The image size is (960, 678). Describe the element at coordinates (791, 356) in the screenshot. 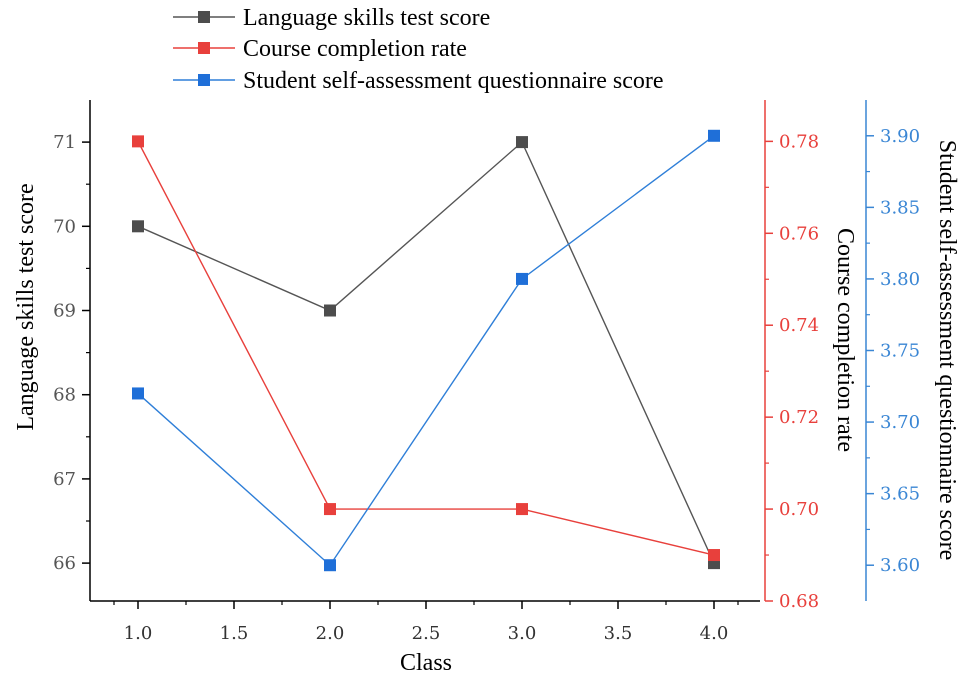

I see `course-completion-y-axis: 0.68 0.70 0.72 0.74 0.76 0.78` at that location.